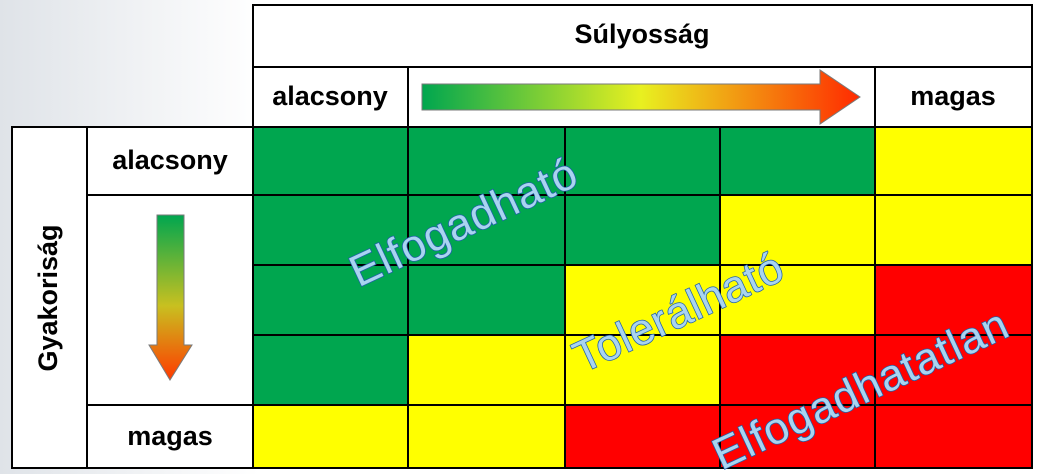 Image resolution: width=1037 pixels, height=474 pixels. I want to click on severity-high: magas, so click(953, 96).